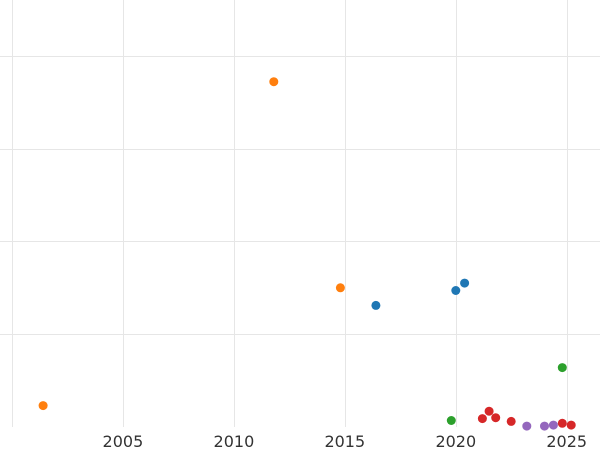 Image resolution: width=600 pixels, height=450 pixels. I want to click on x-tick-labels: 2005 2010 2015 2020 2025, so click(345, 441).